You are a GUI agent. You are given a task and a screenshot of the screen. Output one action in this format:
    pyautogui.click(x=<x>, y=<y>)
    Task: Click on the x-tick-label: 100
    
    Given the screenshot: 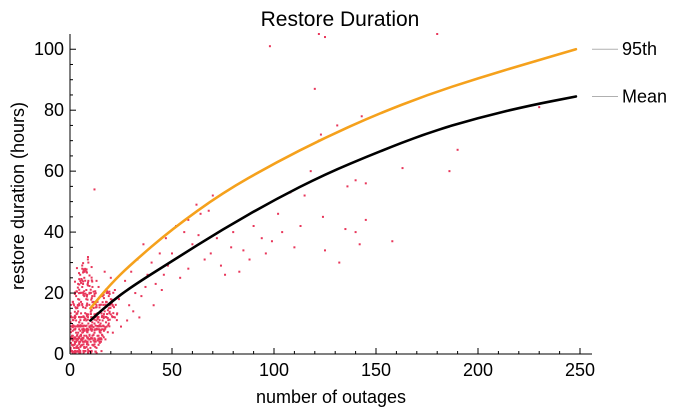 What is the action you would take?
    pyautogui.click(x=274, y=370)
    